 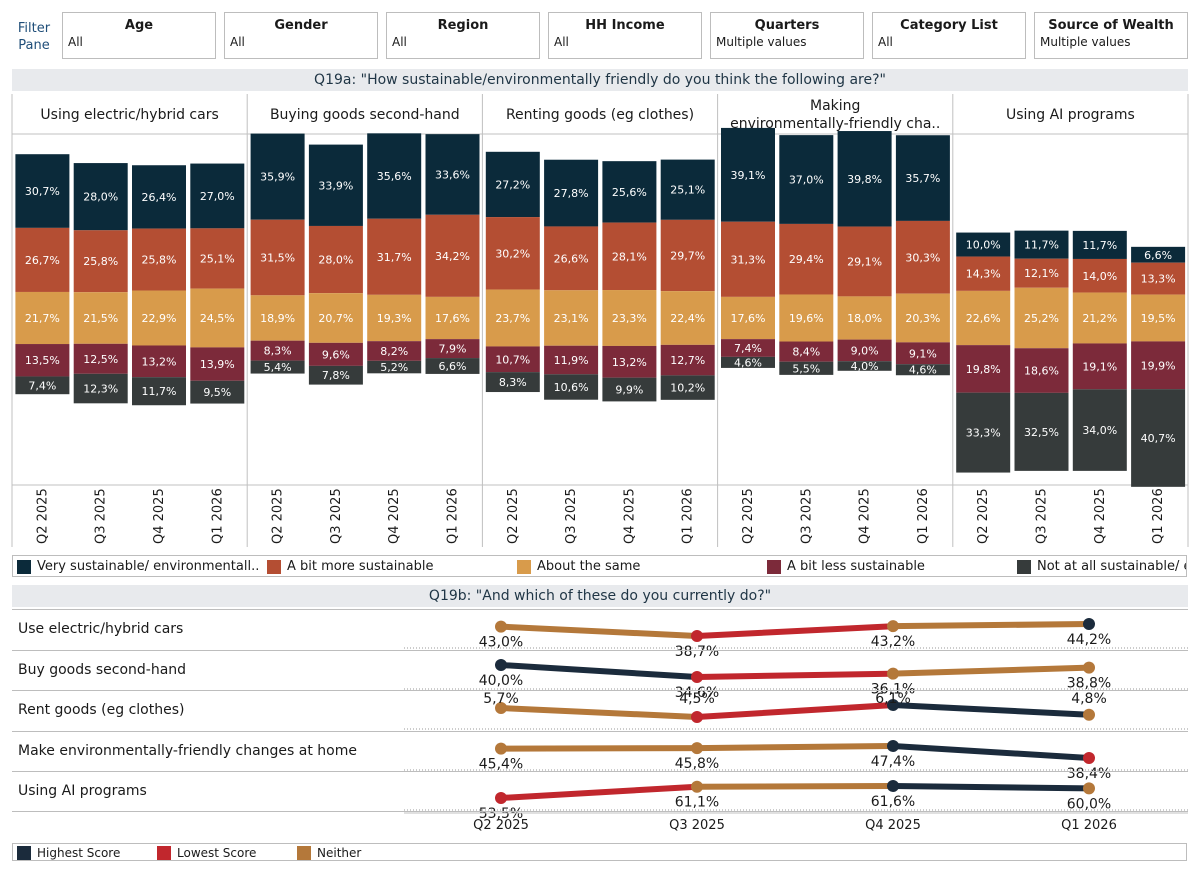 I want to click on filter-region: Region All, so click(x=463, y=35).